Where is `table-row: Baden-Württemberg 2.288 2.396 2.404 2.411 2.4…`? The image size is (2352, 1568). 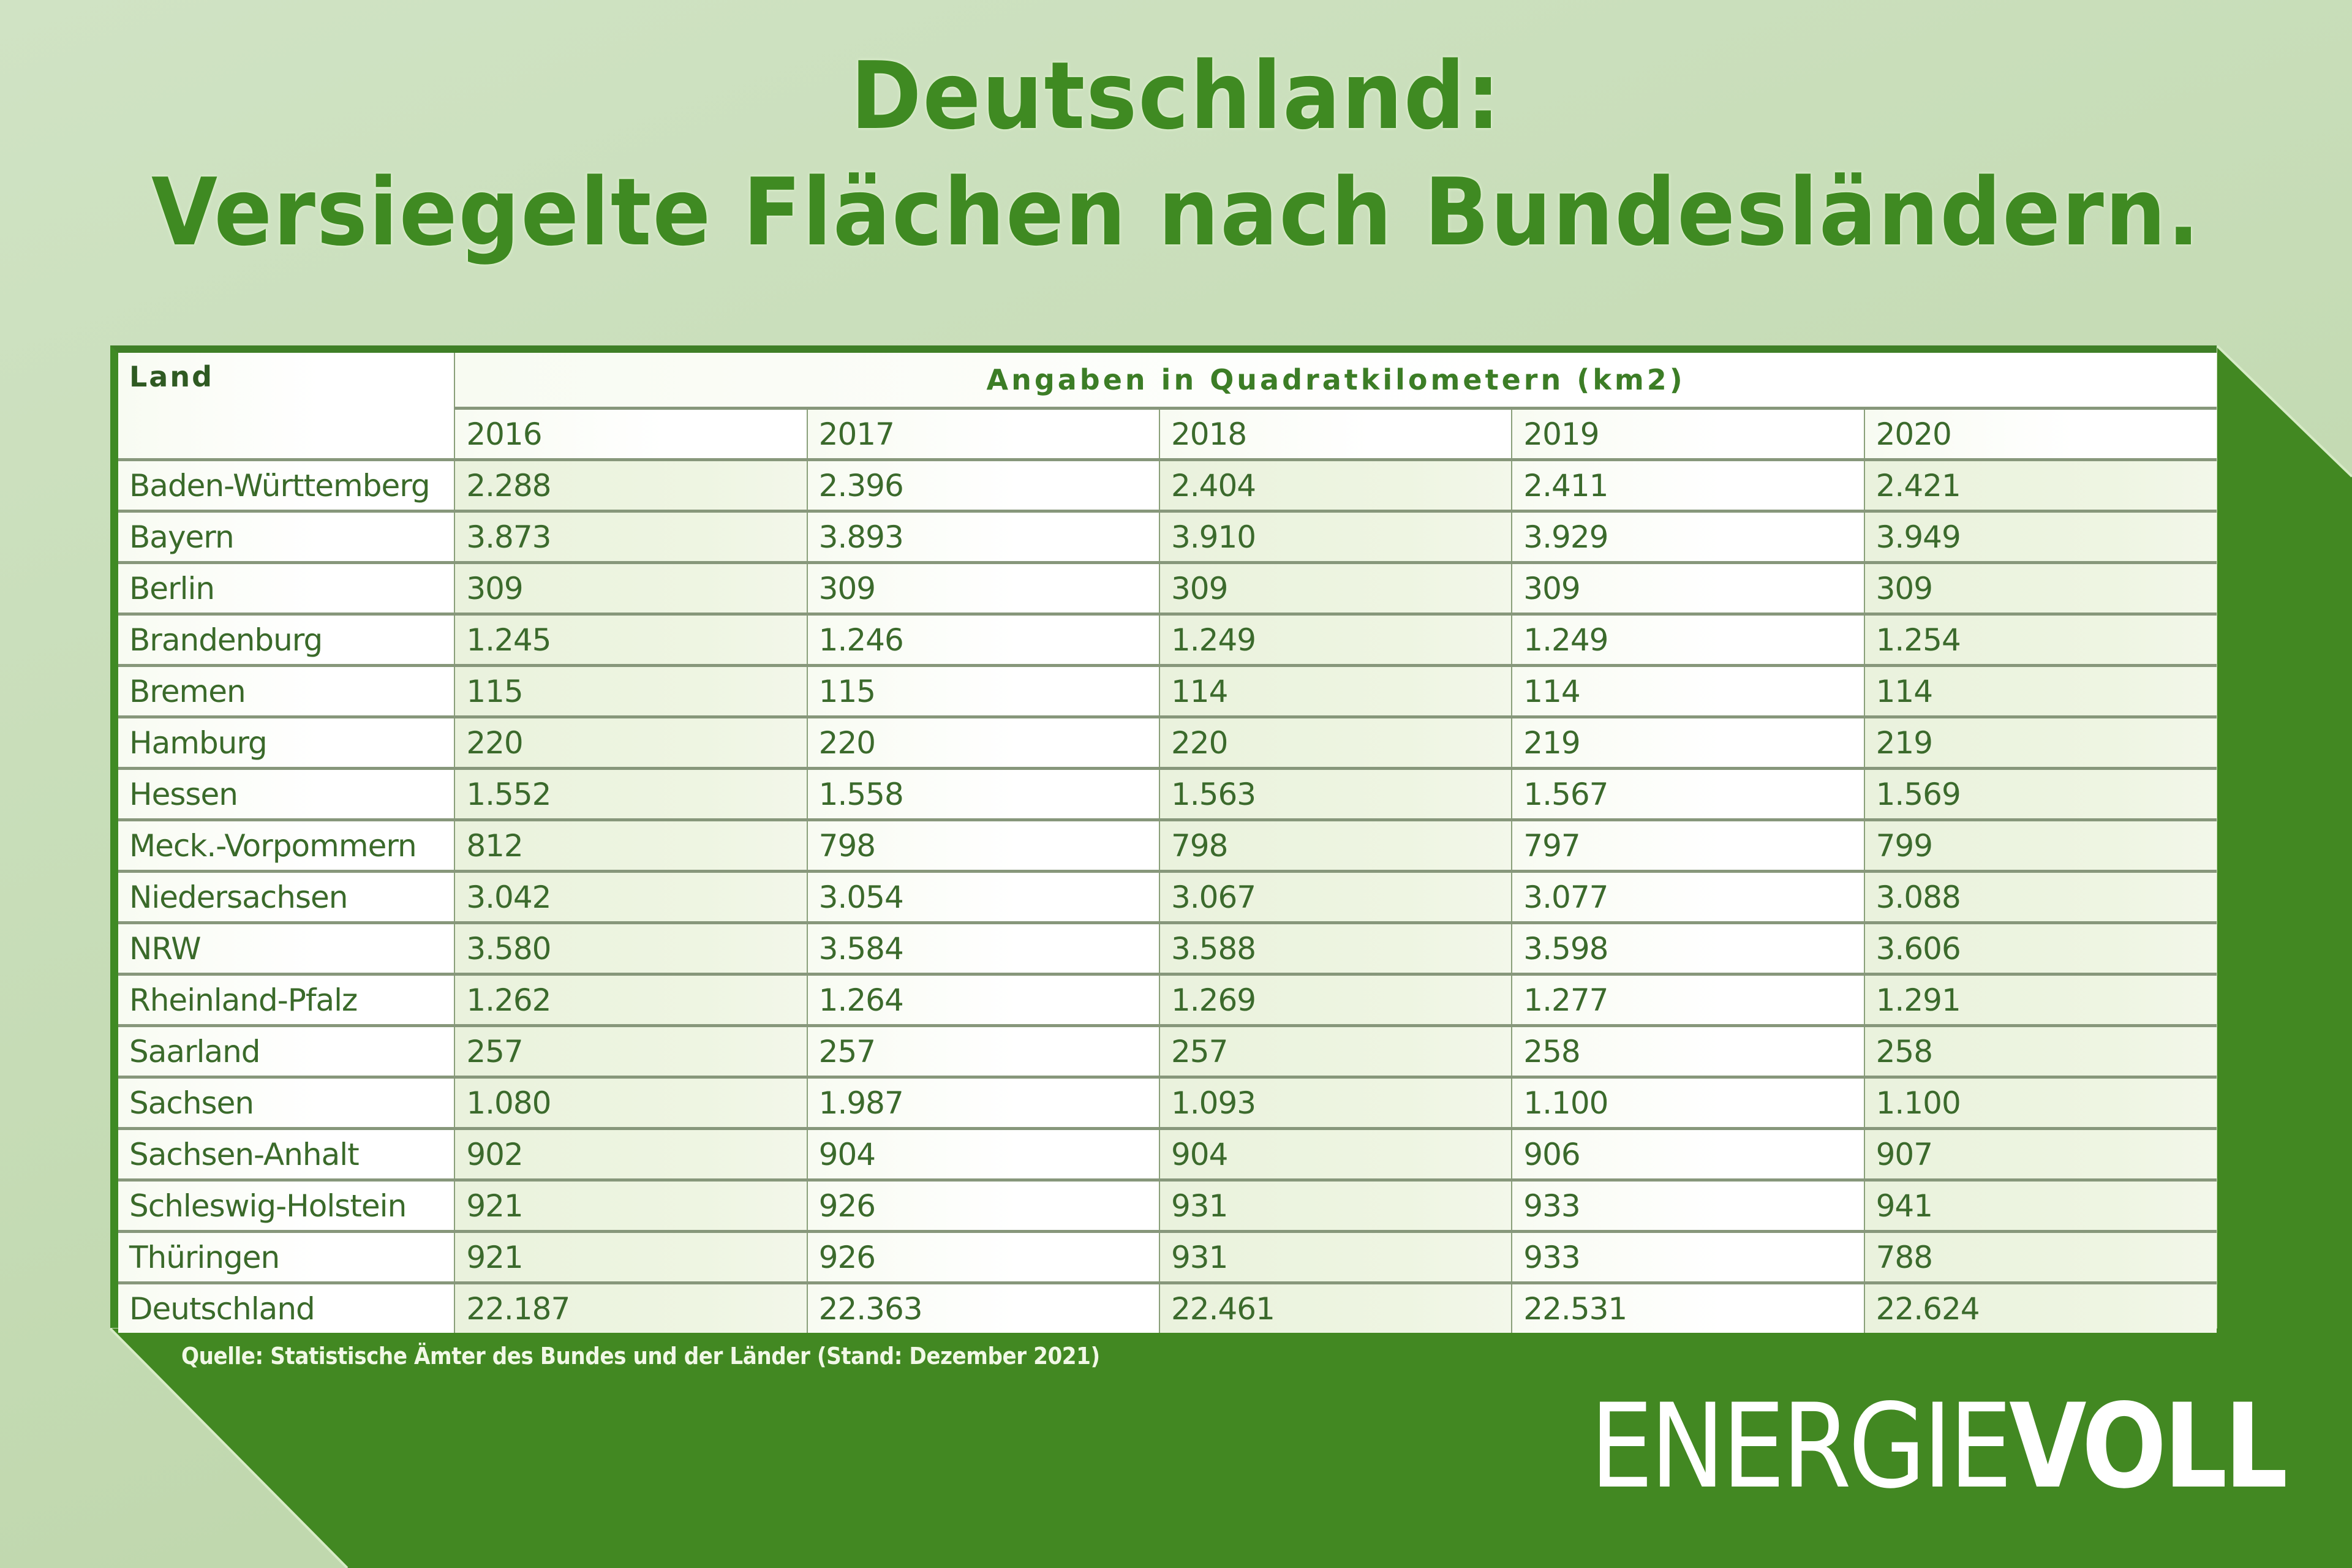
table-row: Baden-Württemberg 2.288 2.396 2.404 2.411 2.4… is located at coordinates (1167, 486).